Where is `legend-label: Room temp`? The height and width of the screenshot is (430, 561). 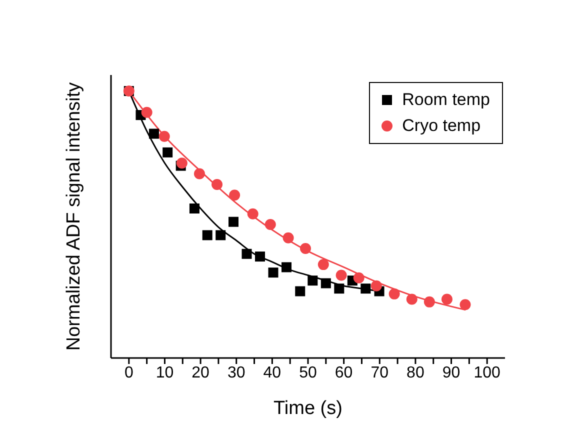 legend-label: Room temp is located at coordinates (446, 100).